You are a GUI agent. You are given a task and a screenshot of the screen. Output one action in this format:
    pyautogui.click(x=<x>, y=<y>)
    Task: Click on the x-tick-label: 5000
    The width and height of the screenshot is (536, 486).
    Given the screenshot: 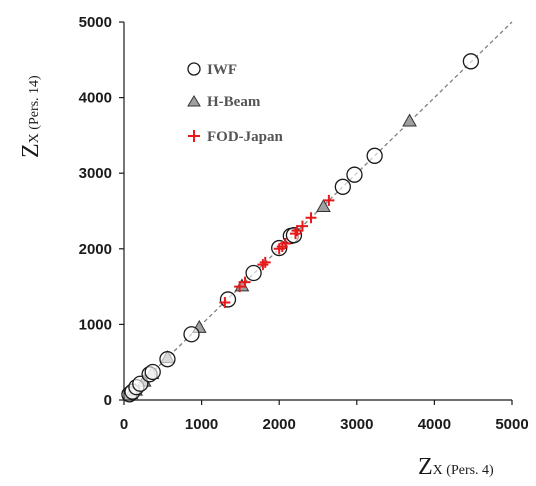 What is the action you would take?
    pyautogui.click(x=511, y=424)
    